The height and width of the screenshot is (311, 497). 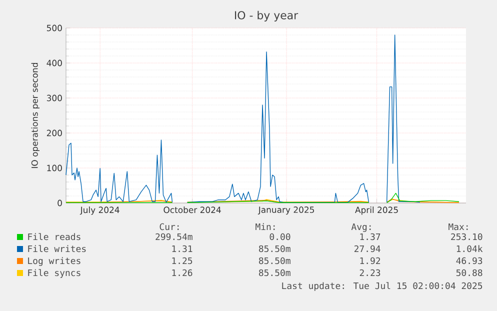 I want to click on chart-title: IO - by year, so click(x=266, y=16).